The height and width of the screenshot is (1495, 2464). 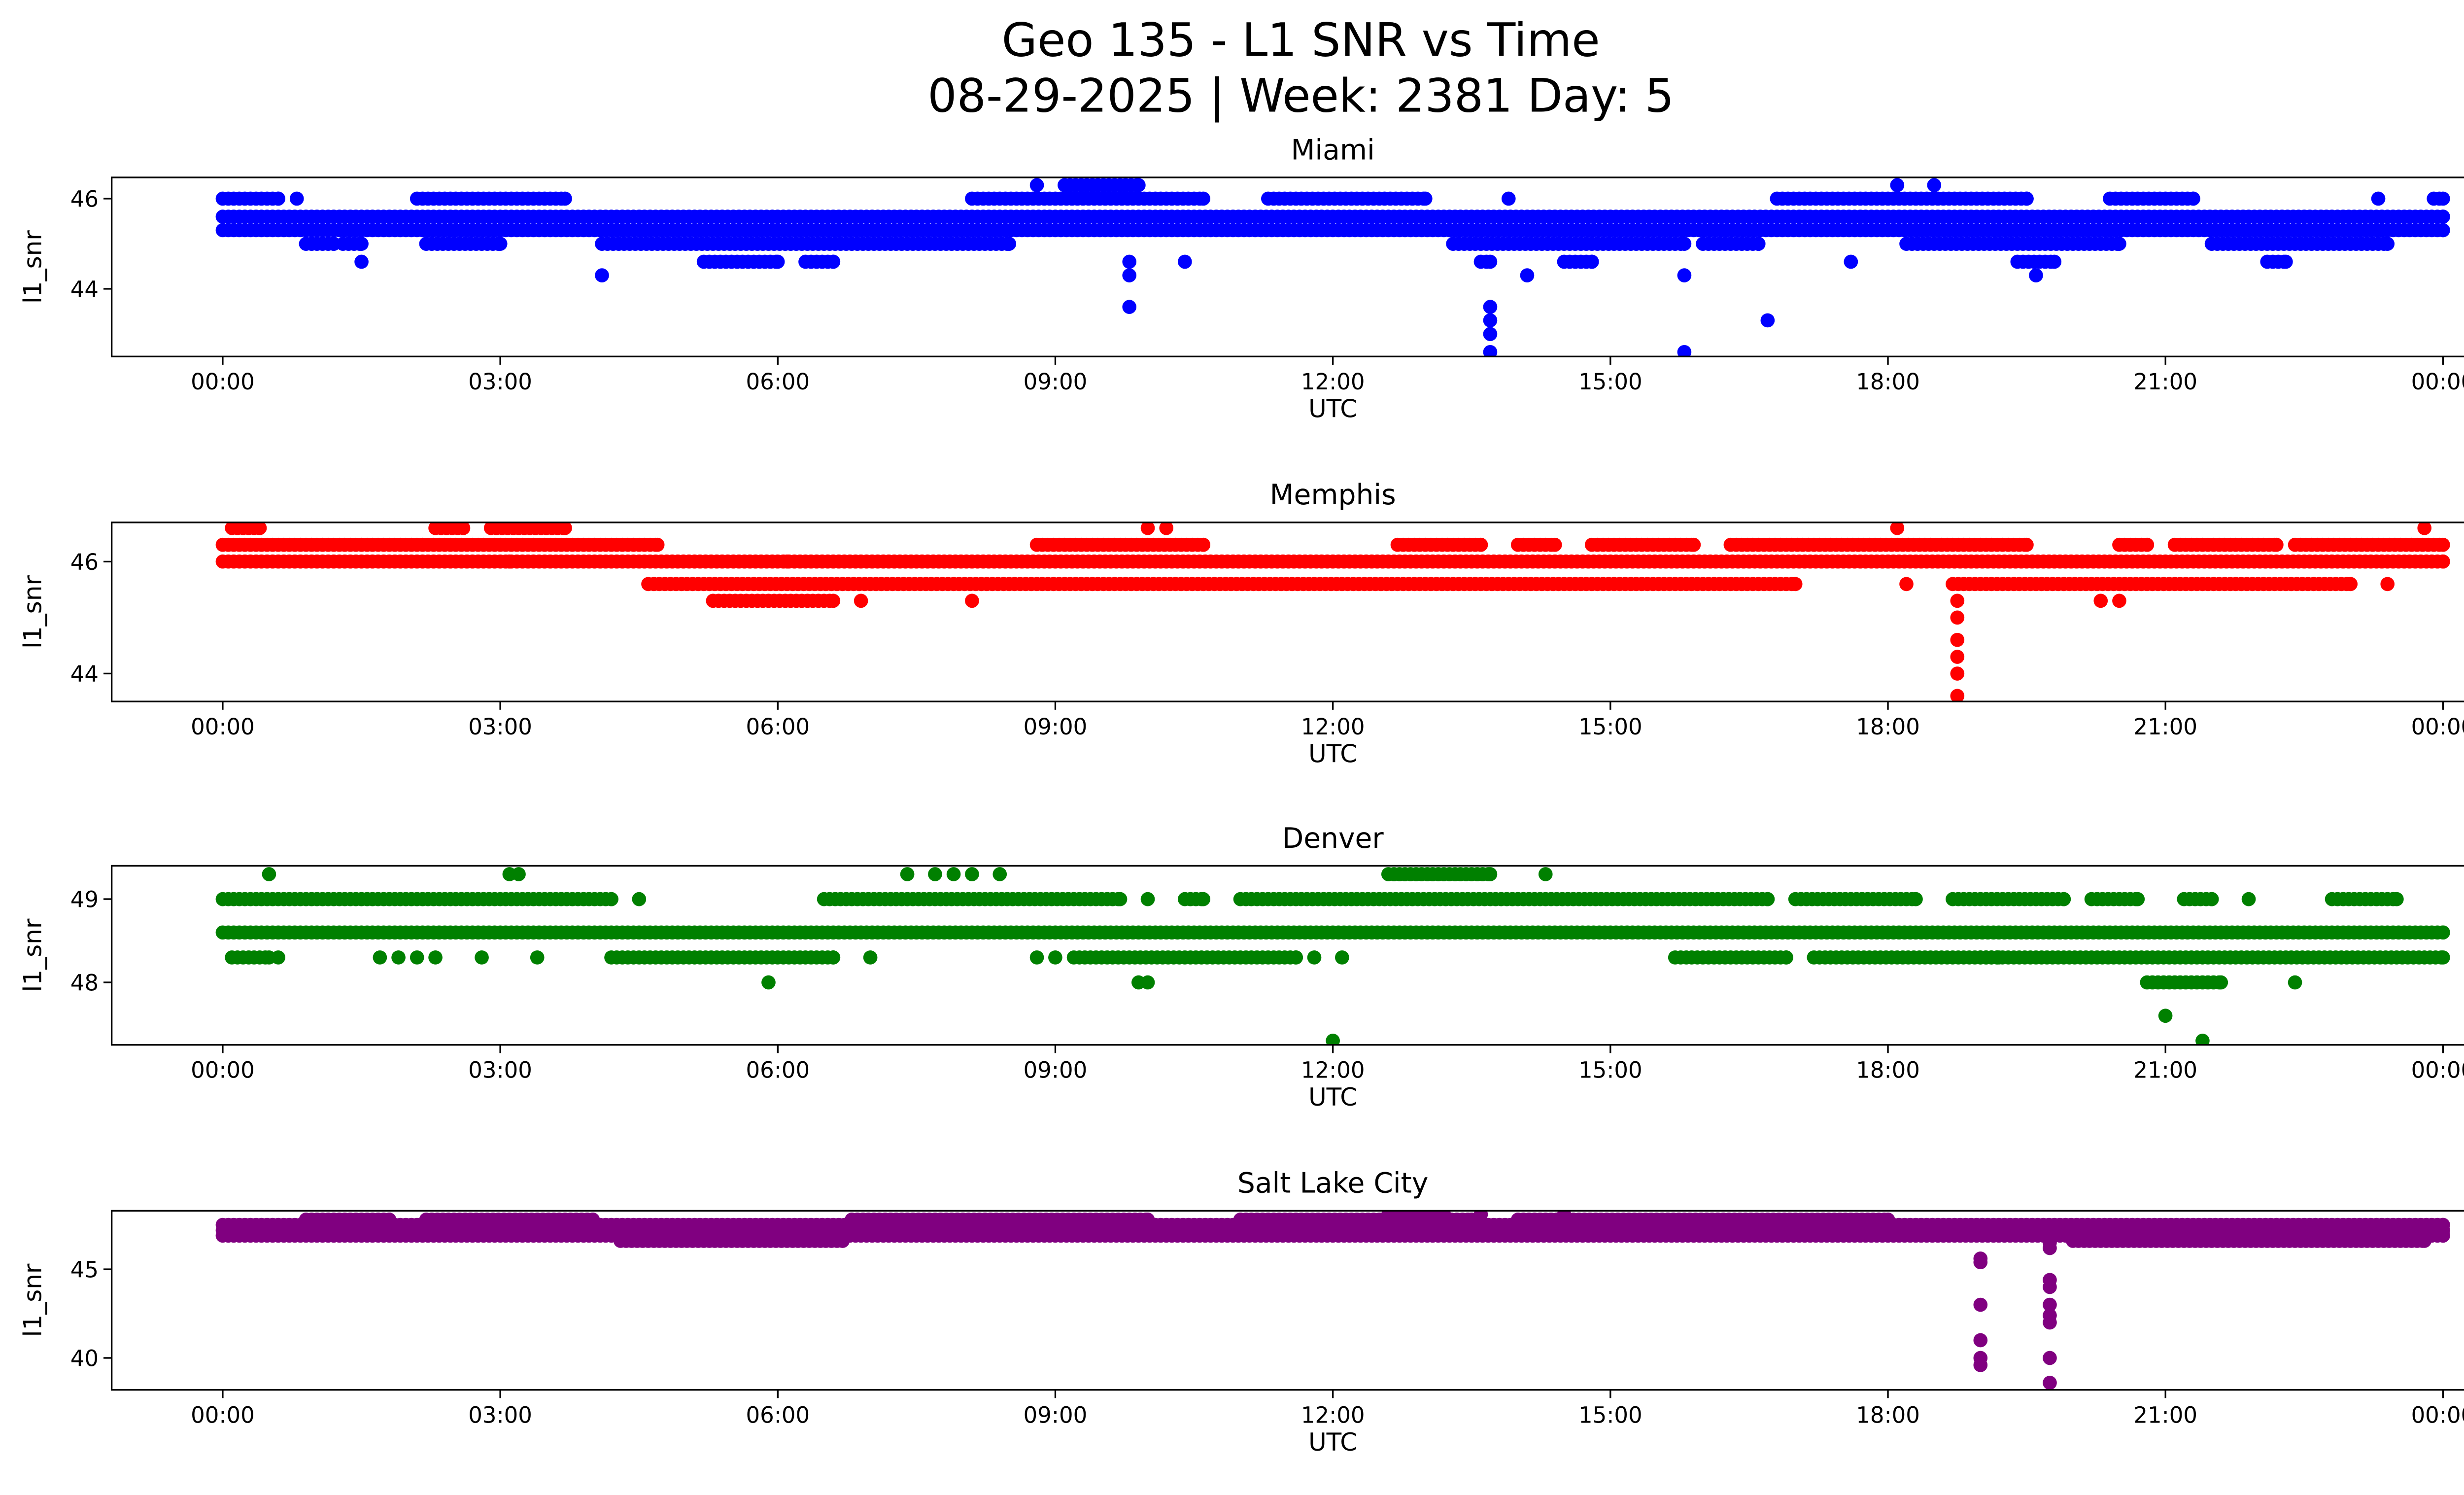 What do you see at coordinates (1333, 150) in the screenshot?
I see `subplot-title: Miami` at bounding box center [1333, 150].